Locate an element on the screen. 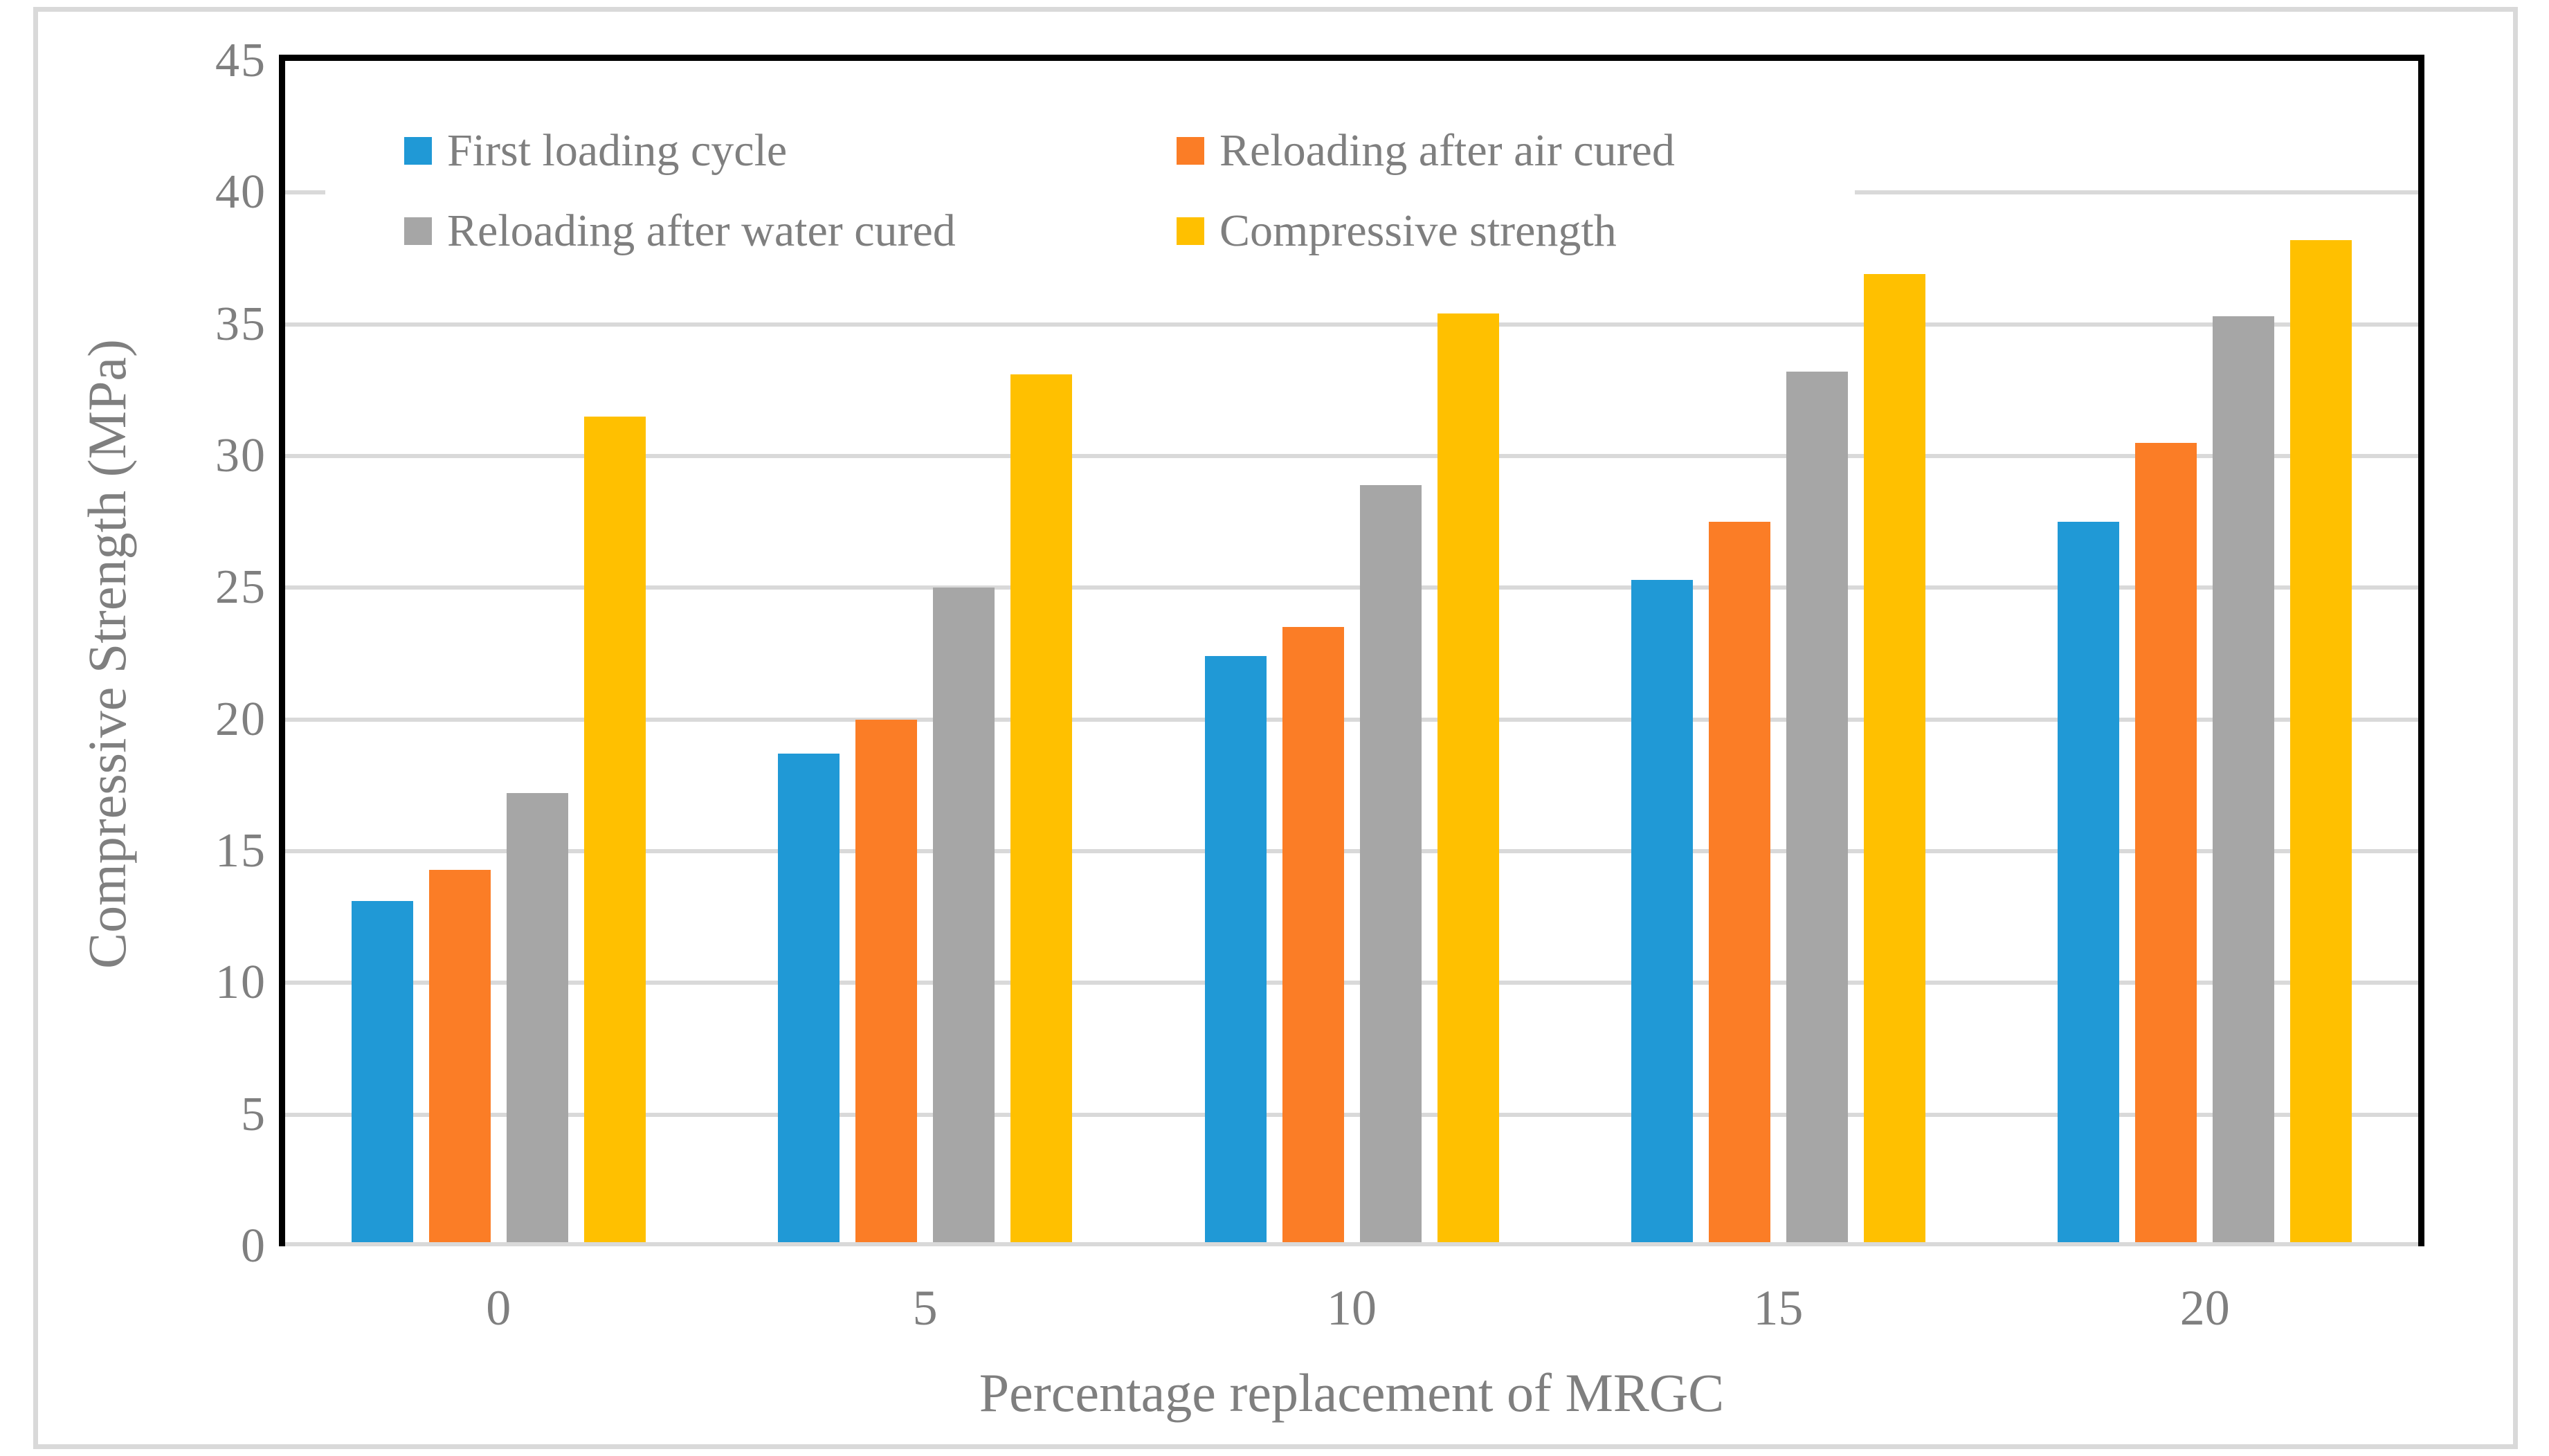  x-tick-label-10: 10 is located at coordinates (1352, 1308).